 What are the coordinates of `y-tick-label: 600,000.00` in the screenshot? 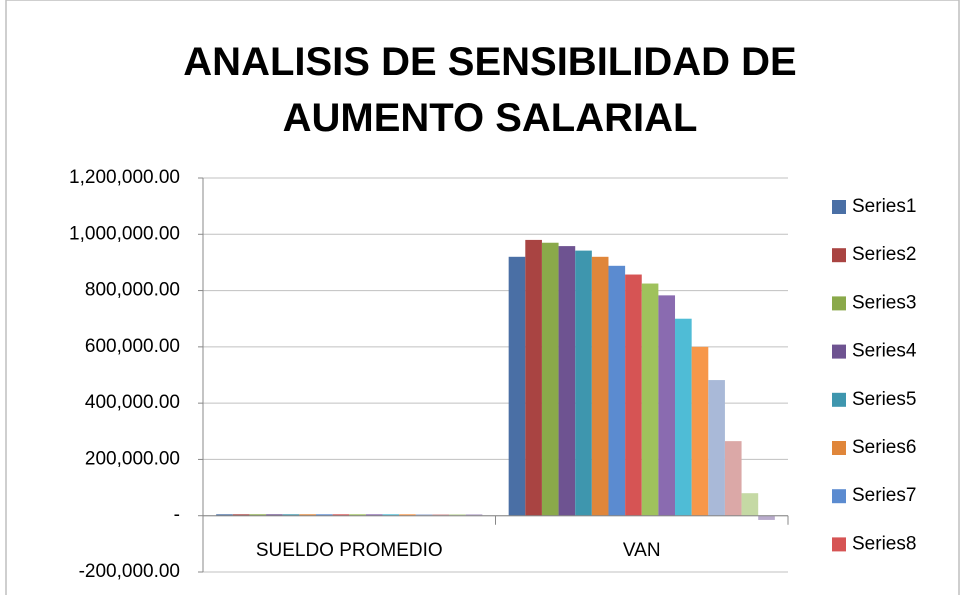 It's located at (132, 346).